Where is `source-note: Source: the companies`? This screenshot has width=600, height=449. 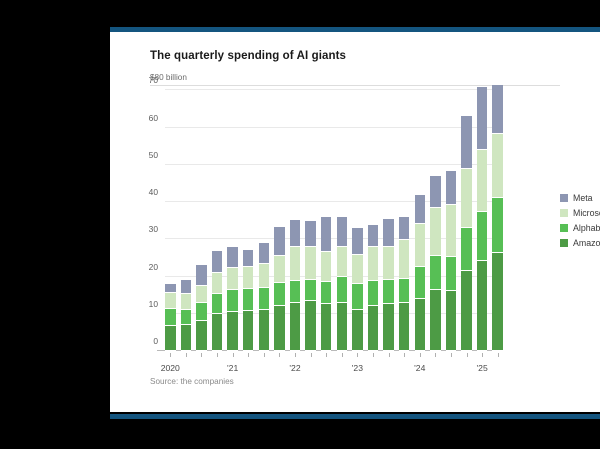
source-note: Source: the companies is located at coordinates (192, 381).